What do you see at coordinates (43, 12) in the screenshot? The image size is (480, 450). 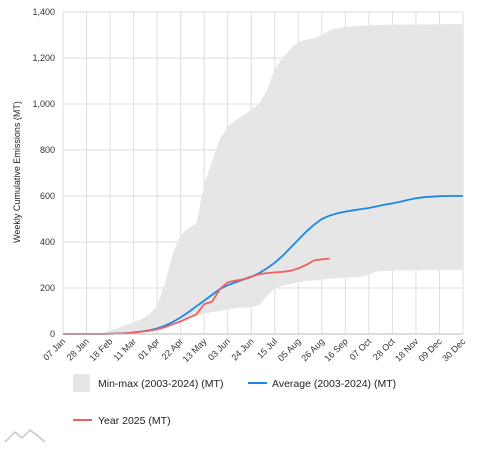 I see `y-tick-label: 1,400` at bounding box center [43, 12].